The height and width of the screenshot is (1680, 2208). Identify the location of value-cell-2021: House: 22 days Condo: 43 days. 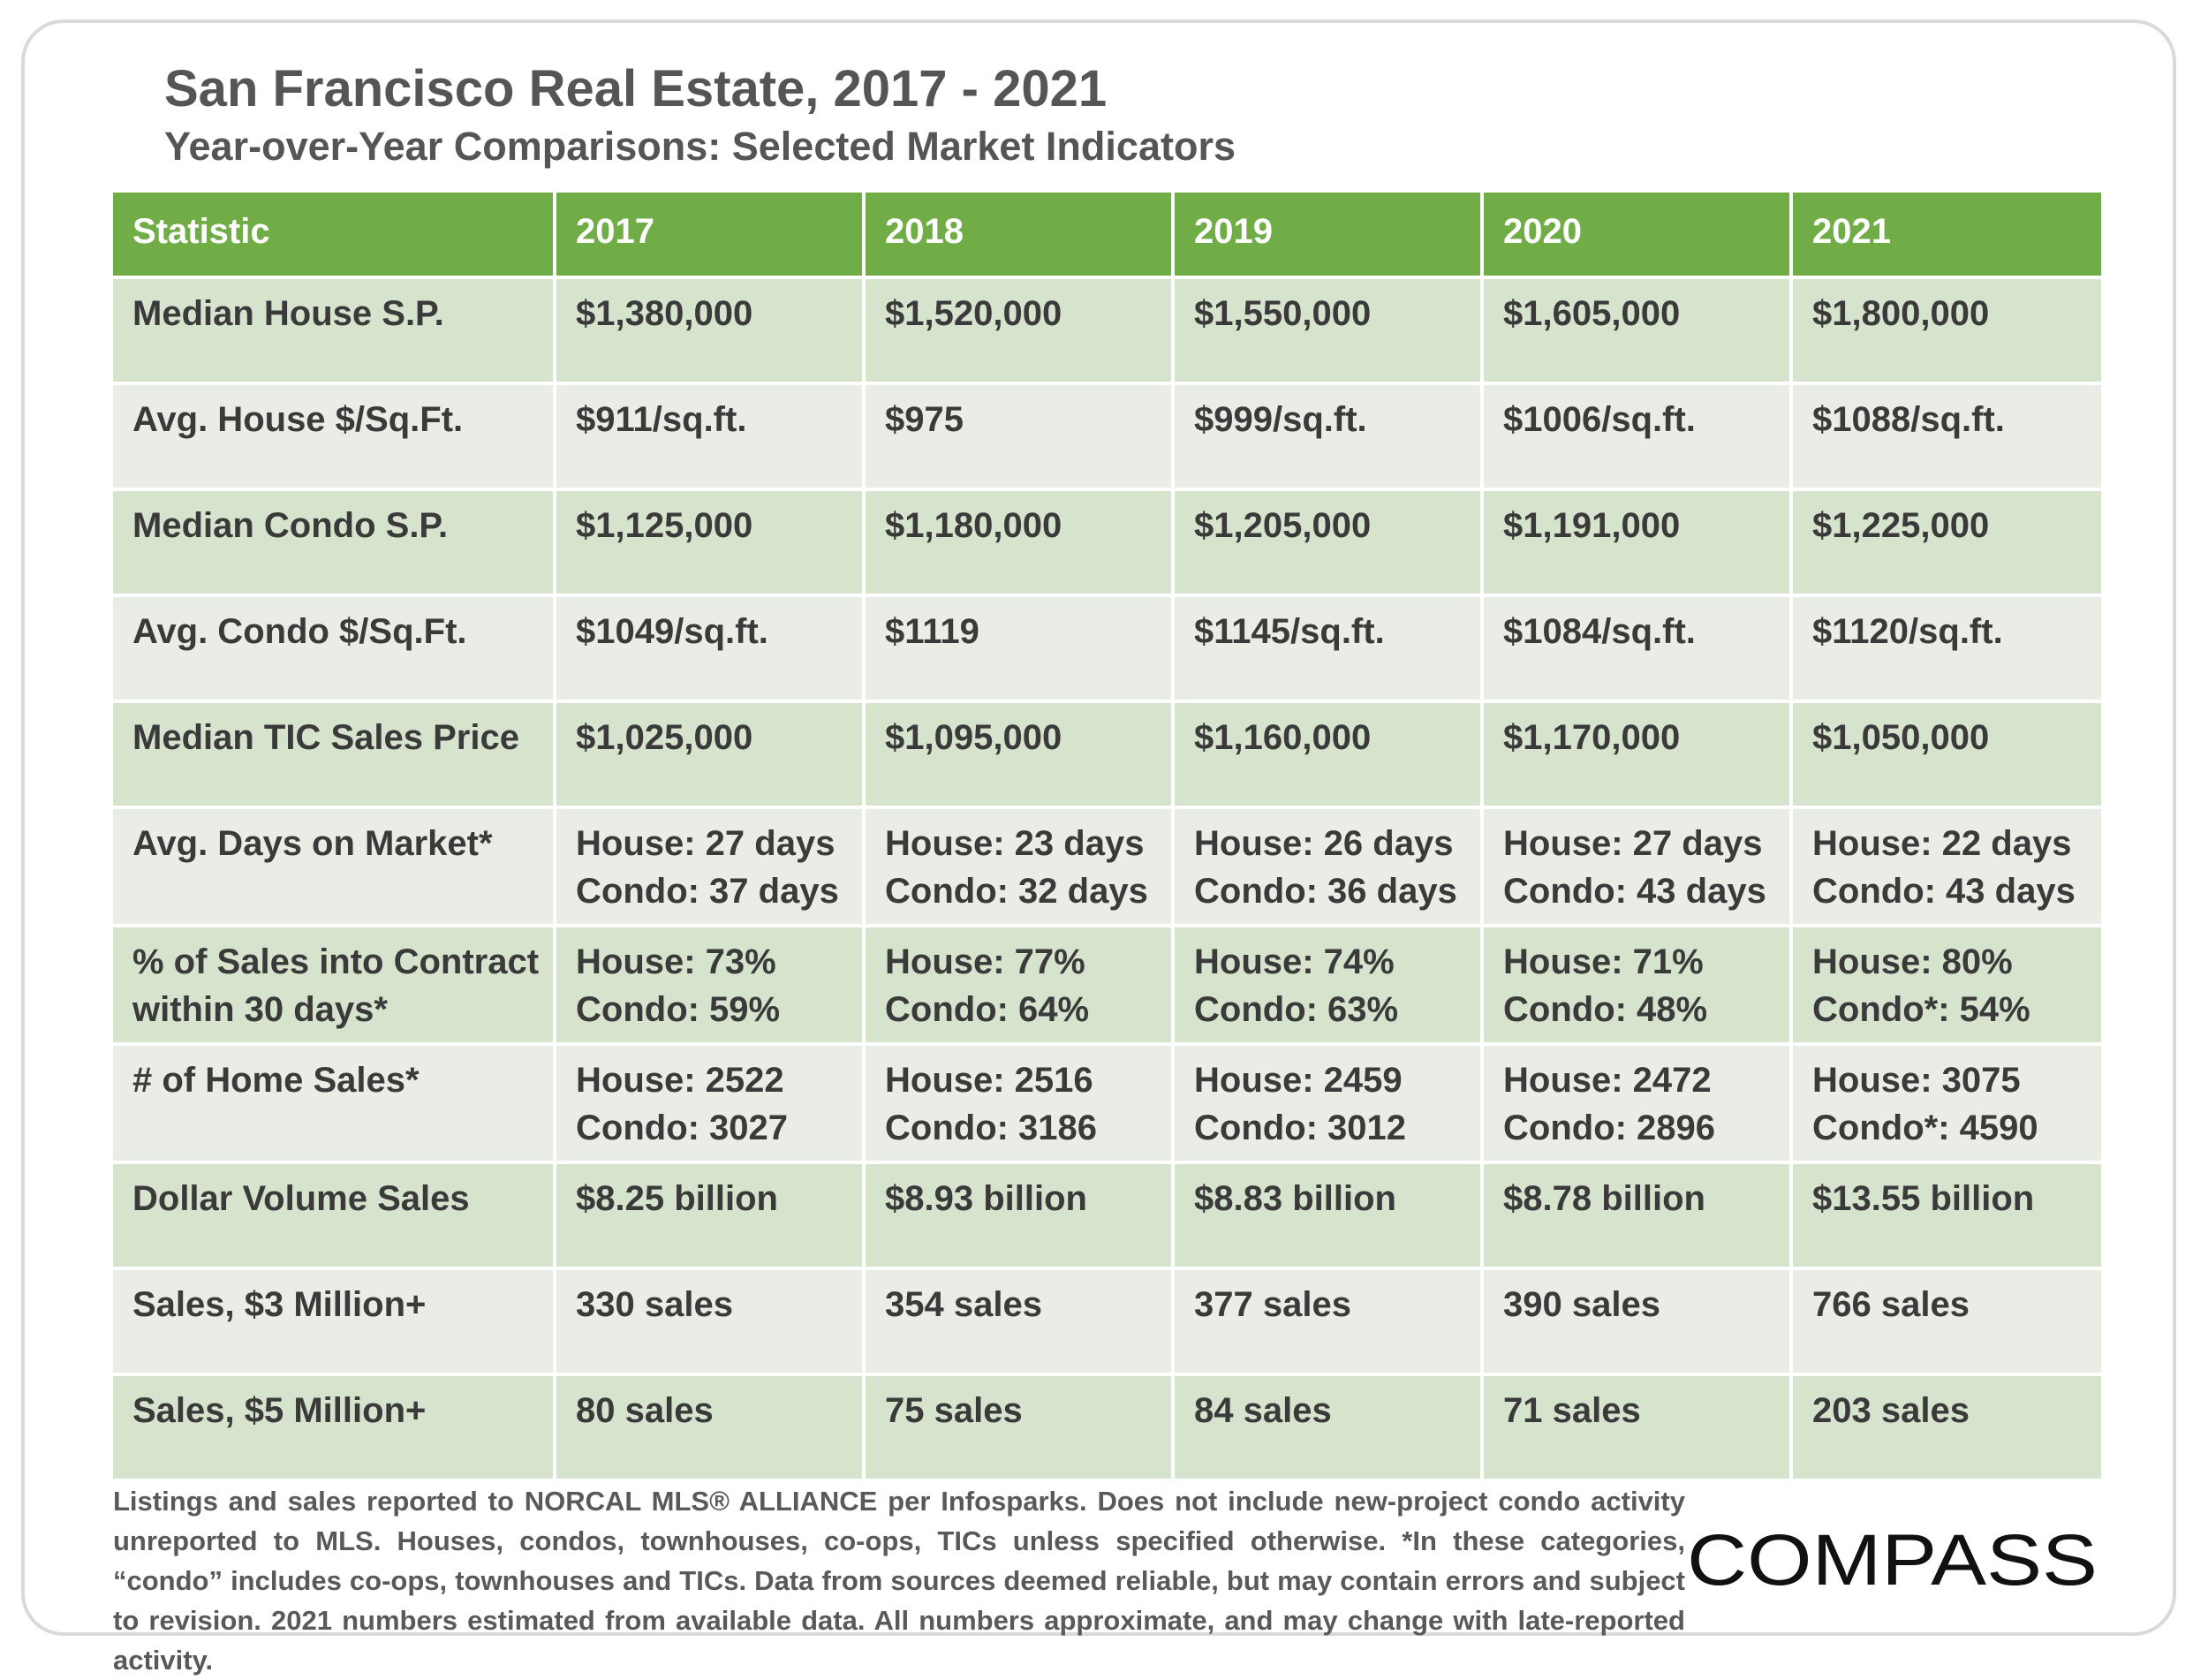
(1946, 867).